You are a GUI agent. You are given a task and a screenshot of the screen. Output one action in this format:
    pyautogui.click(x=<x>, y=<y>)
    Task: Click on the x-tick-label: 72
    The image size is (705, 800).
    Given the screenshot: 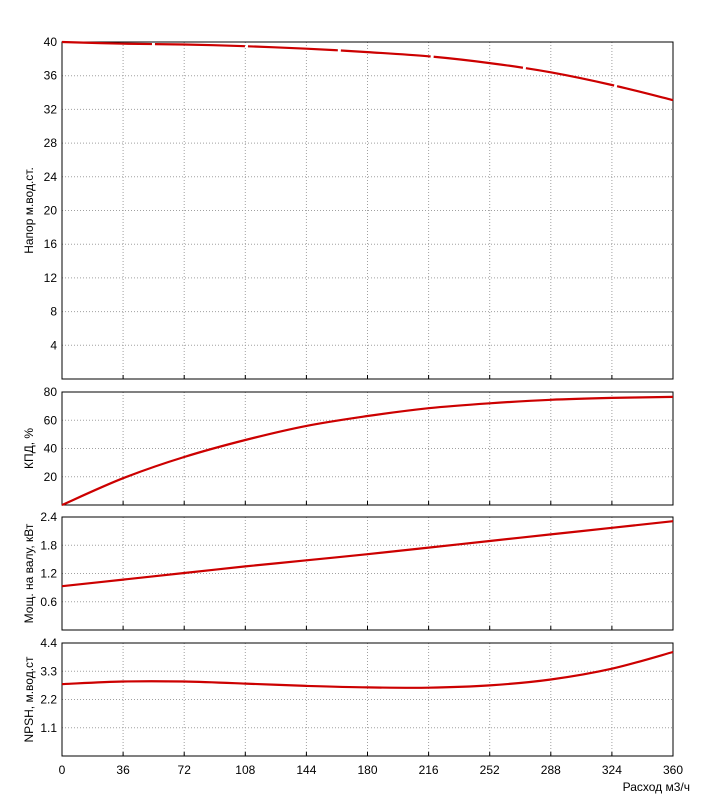 What is the action you would take?
    pyautogui.click(x=185, y=770)
    